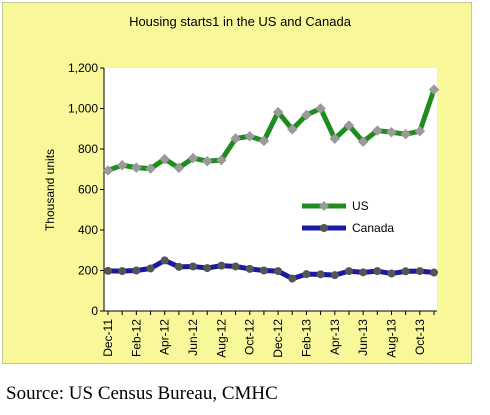  What do you see at coordinates (142, 393) in the screenshot?
I see `source-note: Source: US Census Bureau, CMHC` at bounding box center [142, 393].